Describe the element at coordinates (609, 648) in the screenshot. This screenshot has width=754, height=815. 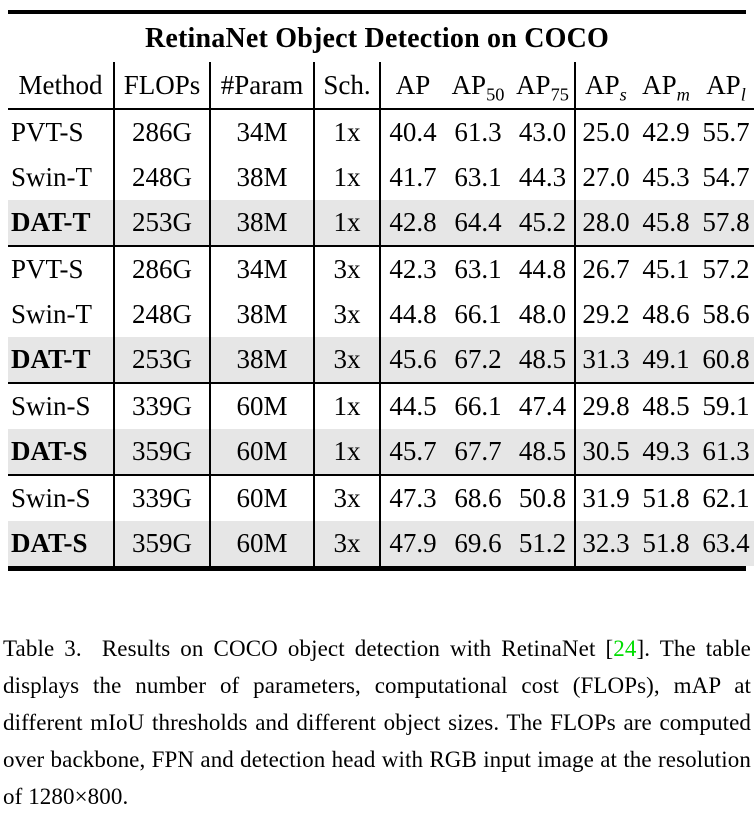
I see `citation-bracket-open: [` at that location.